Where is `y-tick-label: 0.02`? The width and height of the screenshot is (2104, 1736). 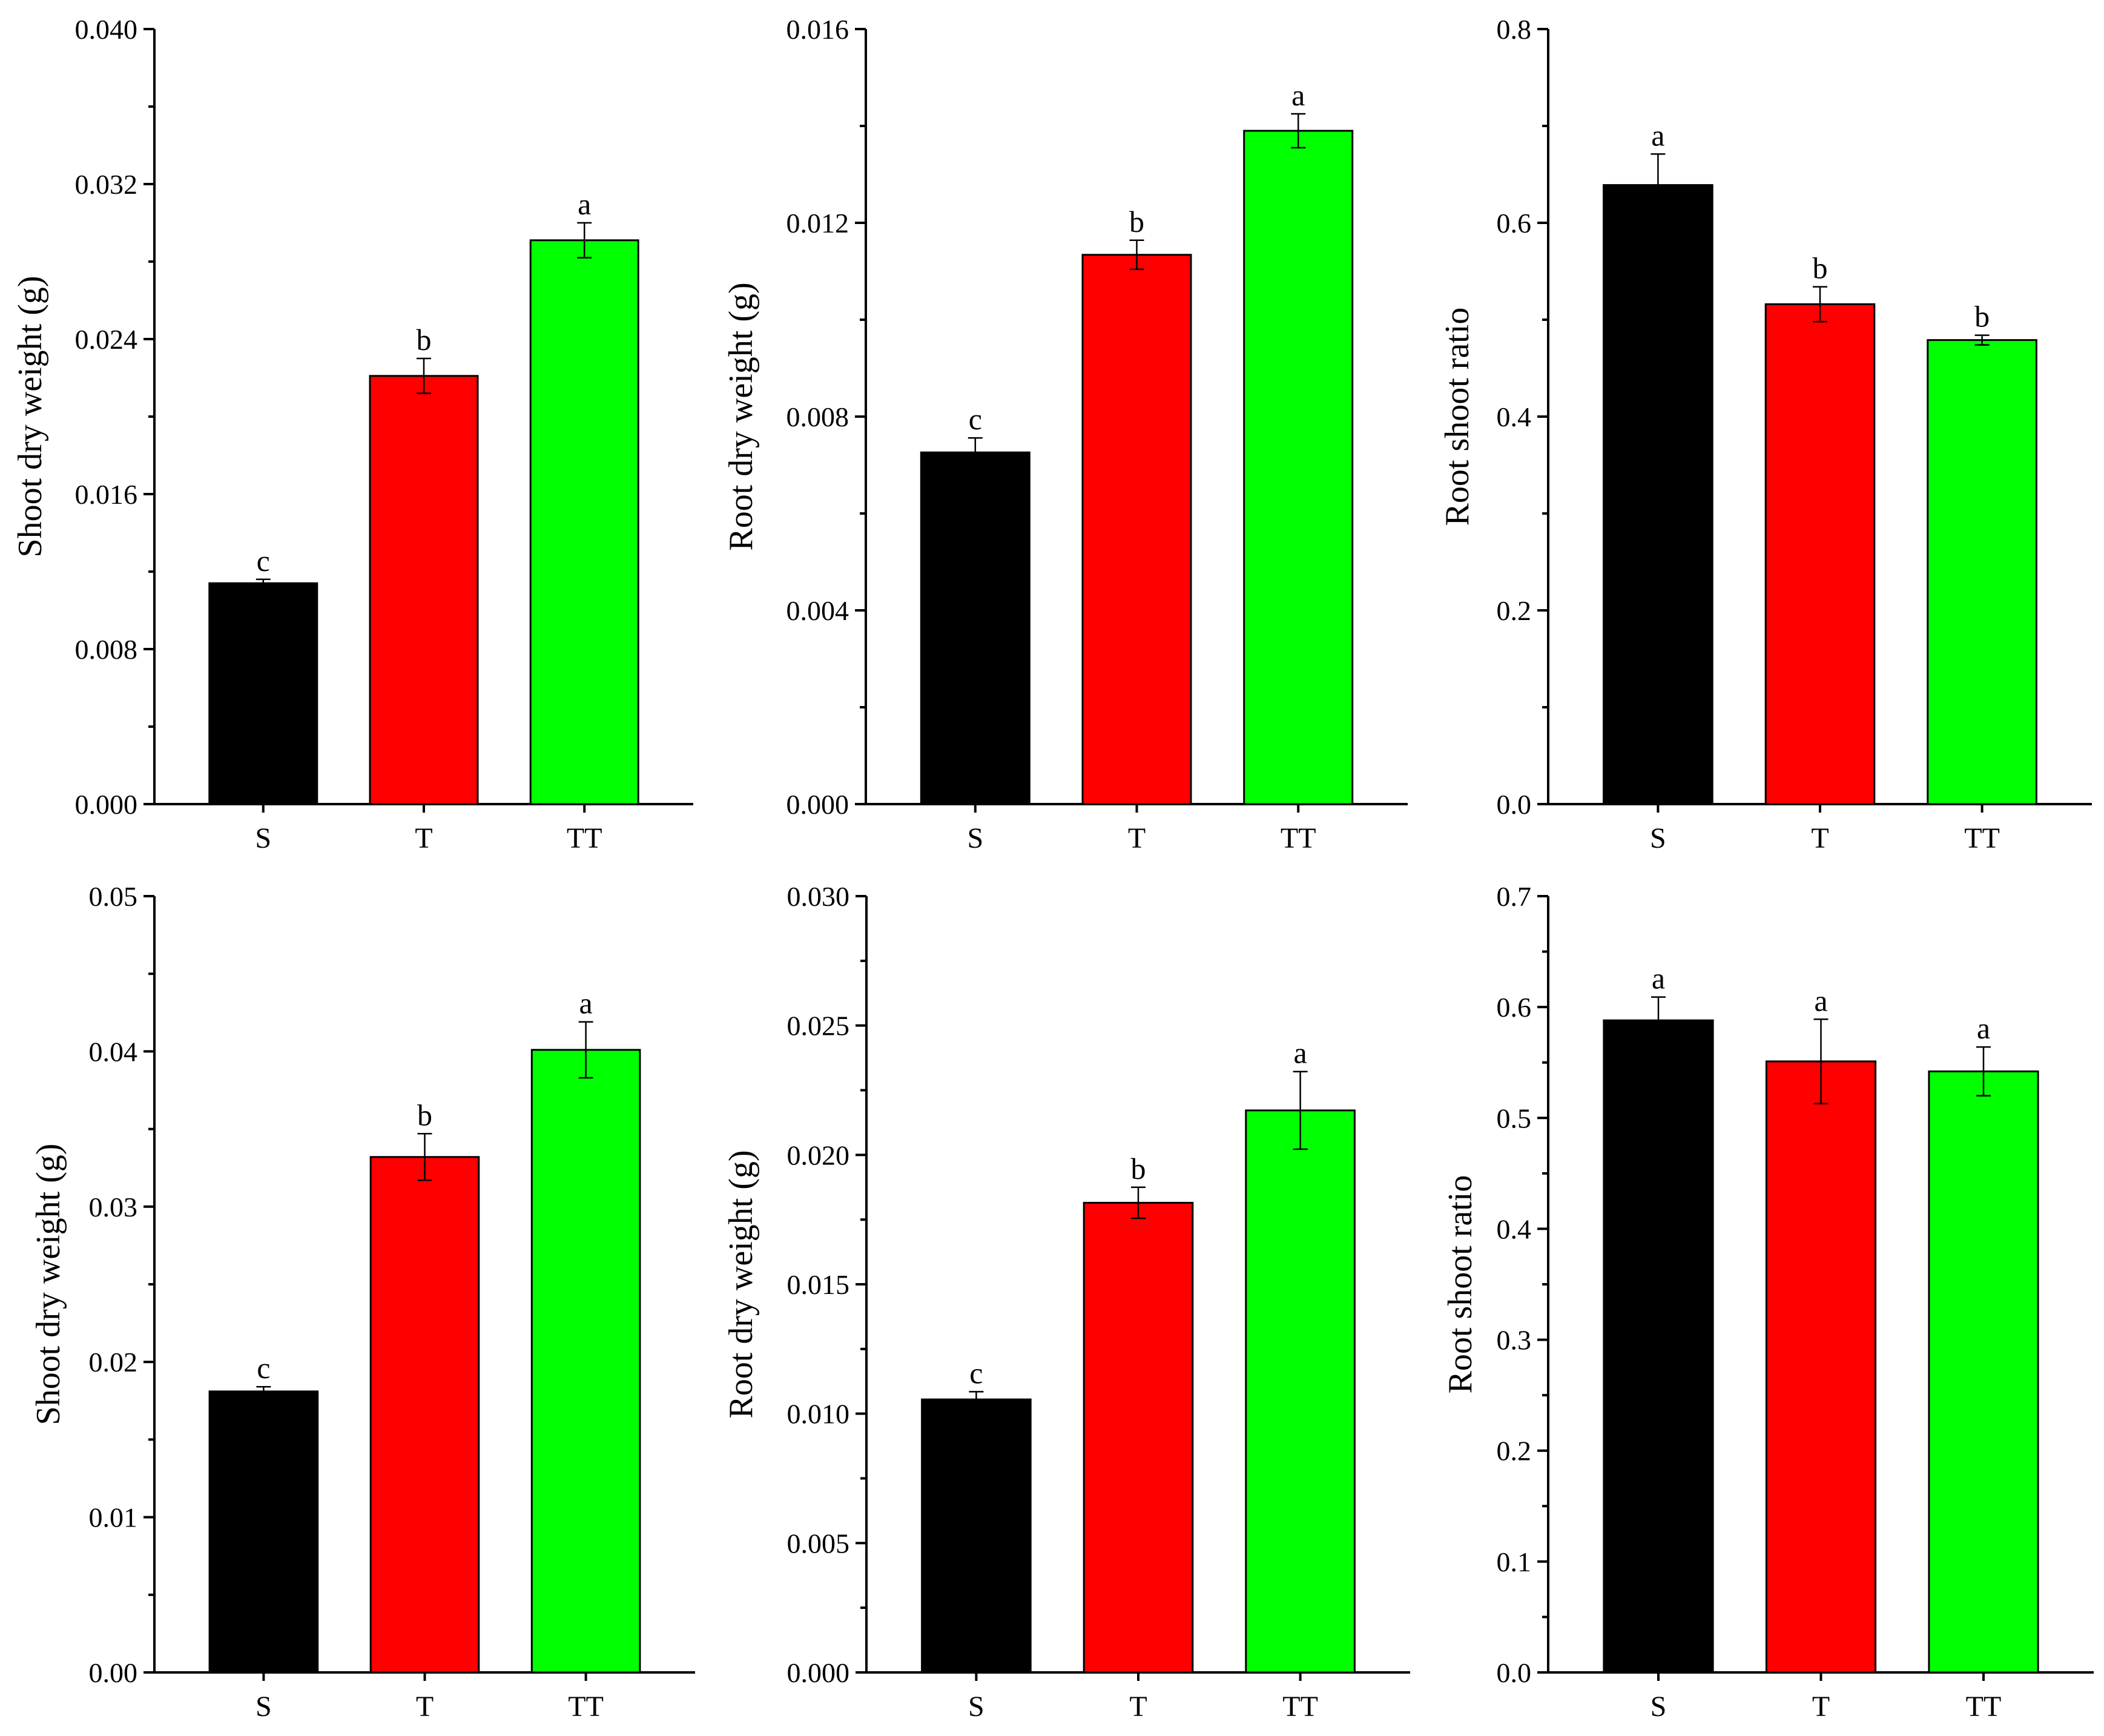
y-tick-label: 0.02 is located at coordinates (113, 1362).